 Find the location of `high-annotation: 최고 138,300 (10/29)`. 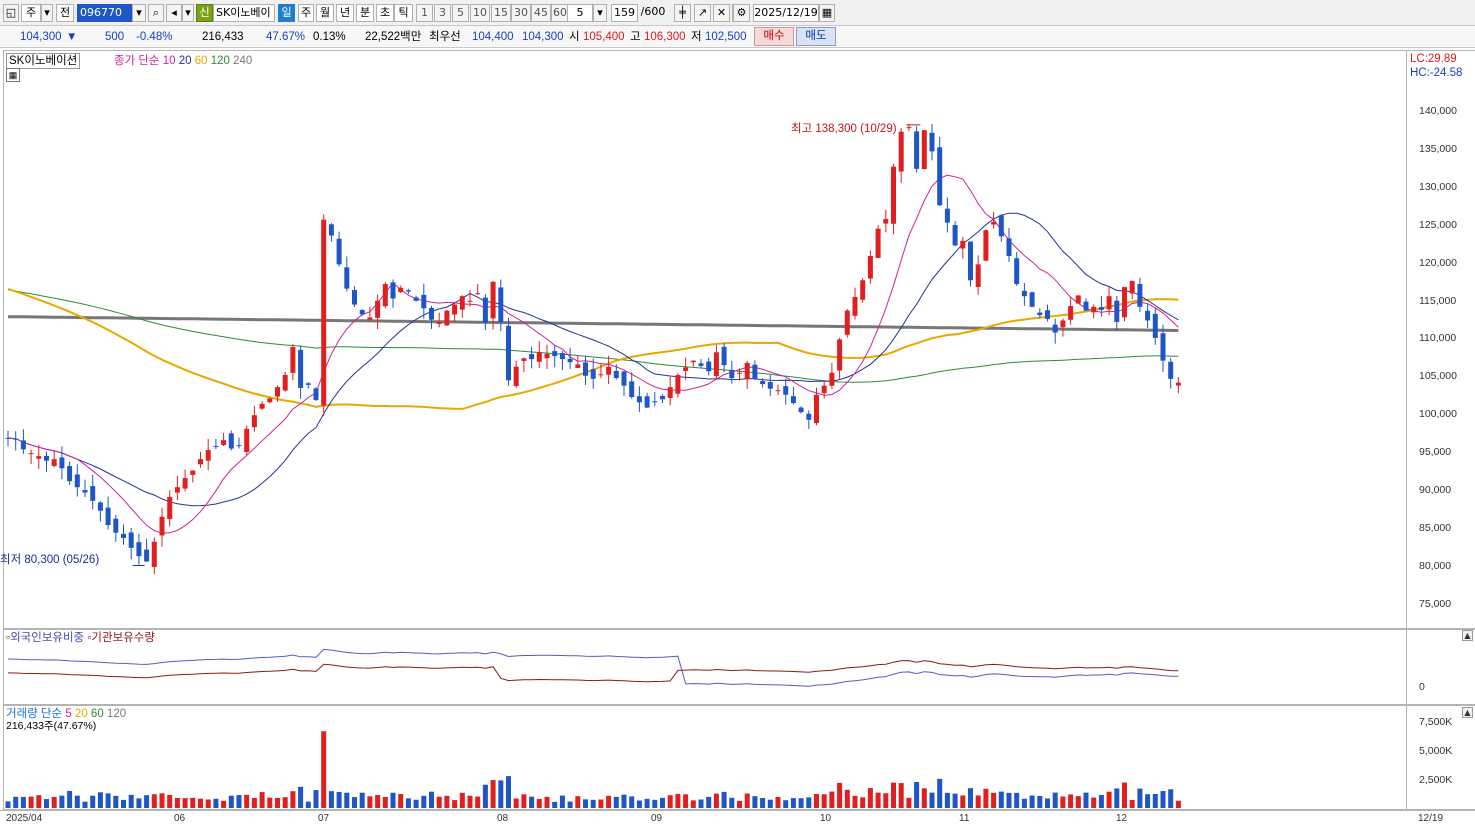

high-annotation: 최고 138,300 (10/29) is located at coordinates (844, 129).